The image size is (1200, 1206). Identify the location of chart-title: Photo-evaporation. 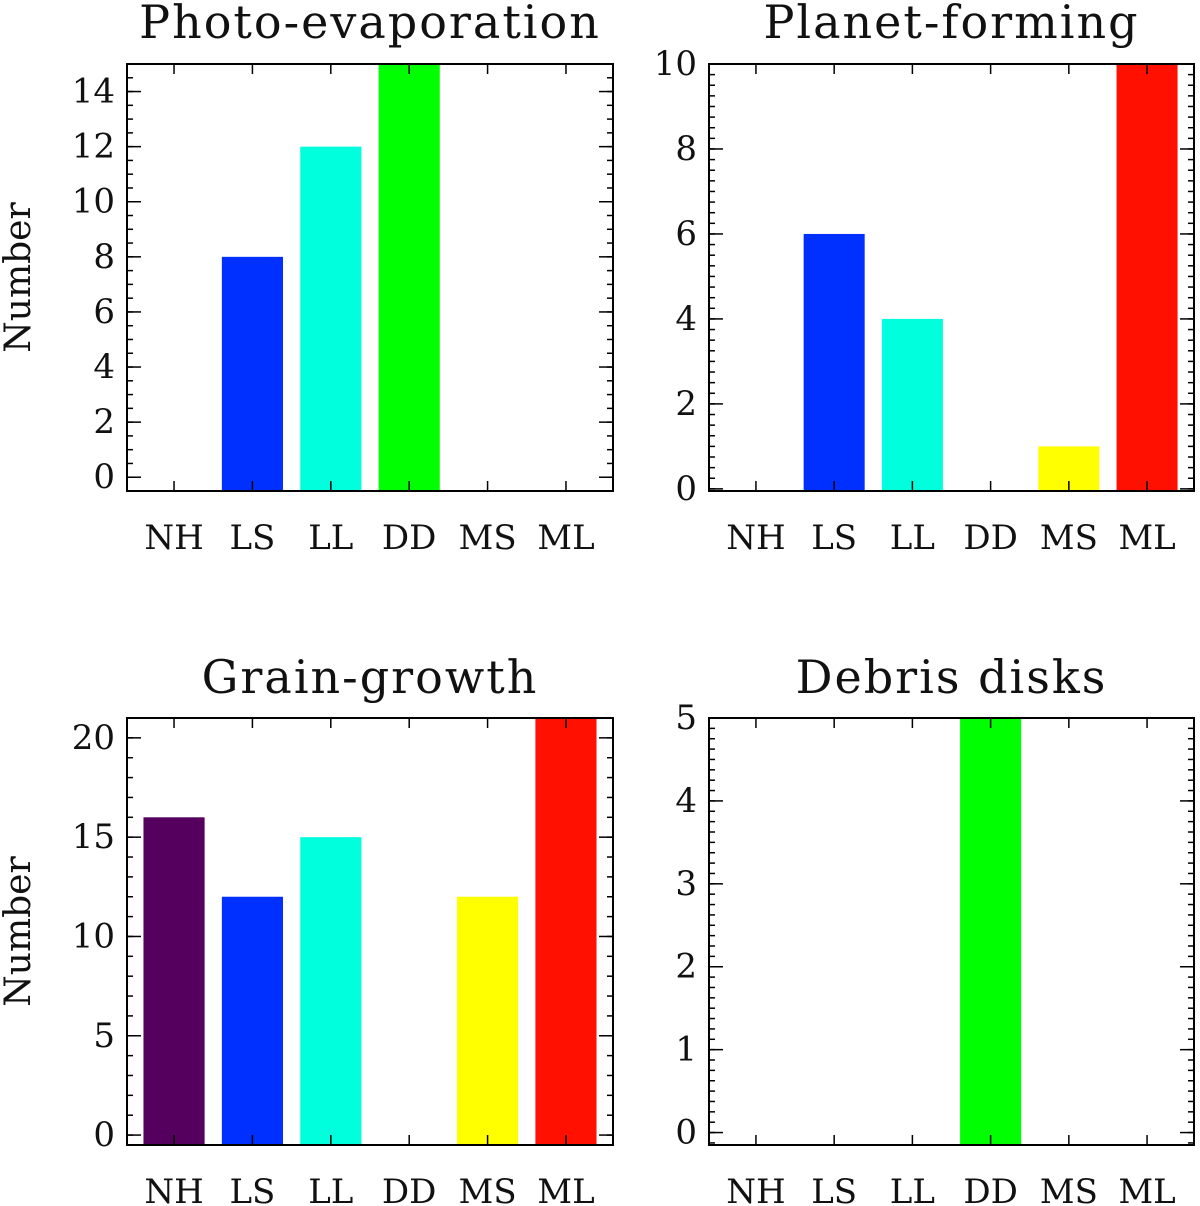
(370, 24).